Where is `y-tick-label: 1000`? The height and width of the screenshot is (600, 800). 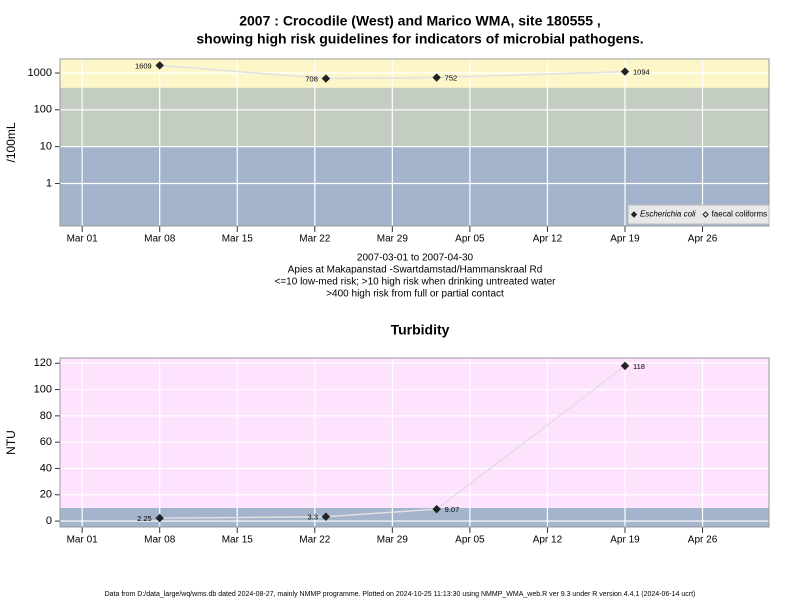
y-tick-label: 1000 is located at coordinates (40, 73).